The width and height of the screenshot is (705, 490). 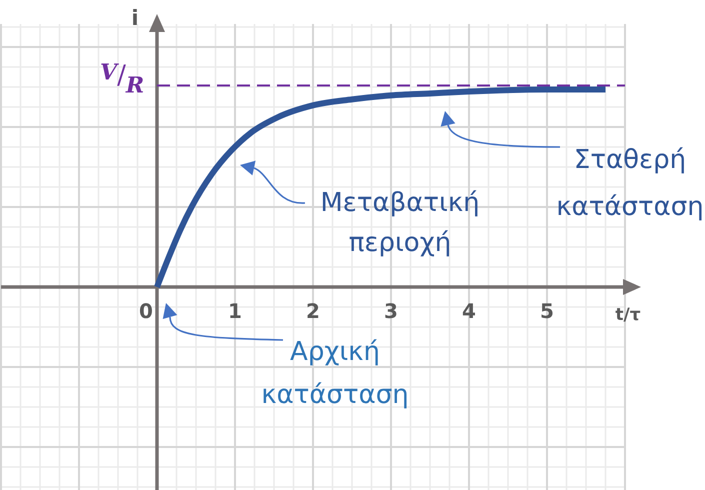 I want to click on x-tick-label: 0, so click(x=146, y=311).